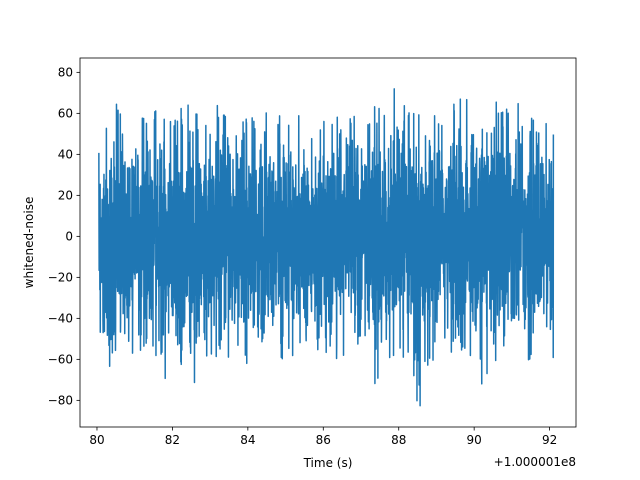  Describe the element at coordinates (549, 440) in the screenshot. I see `x-tick-label: 92` at that location.